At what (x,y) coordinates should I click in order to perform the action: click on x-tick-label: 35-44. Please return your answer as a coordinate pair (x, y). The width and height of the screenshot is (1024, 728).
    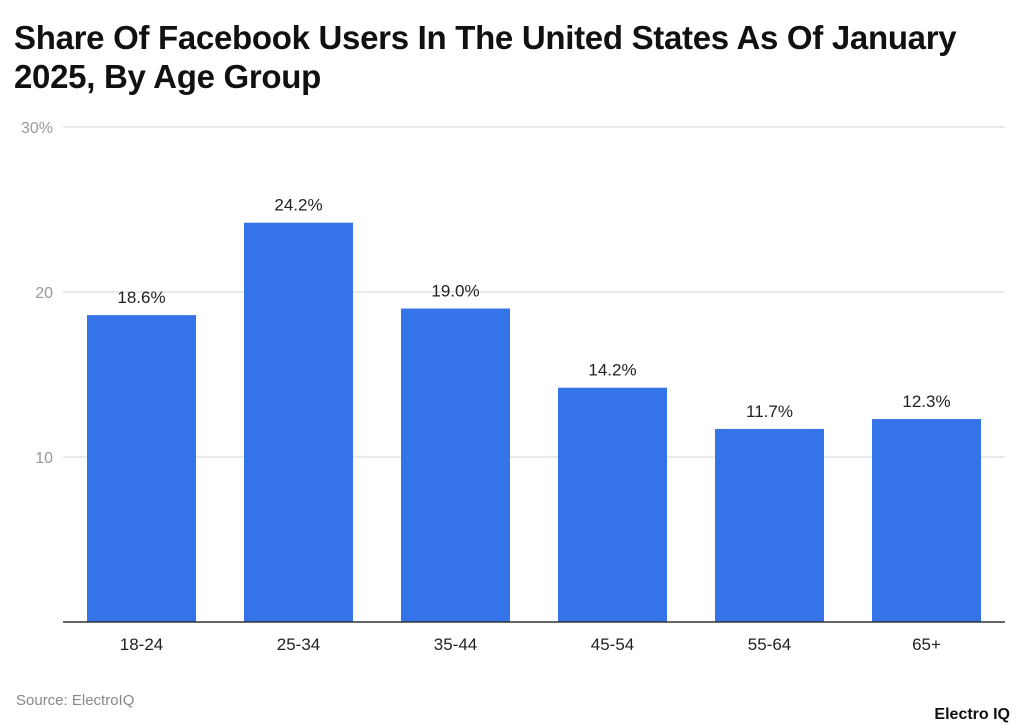
    Looking at the image, I should click on (455, 644).